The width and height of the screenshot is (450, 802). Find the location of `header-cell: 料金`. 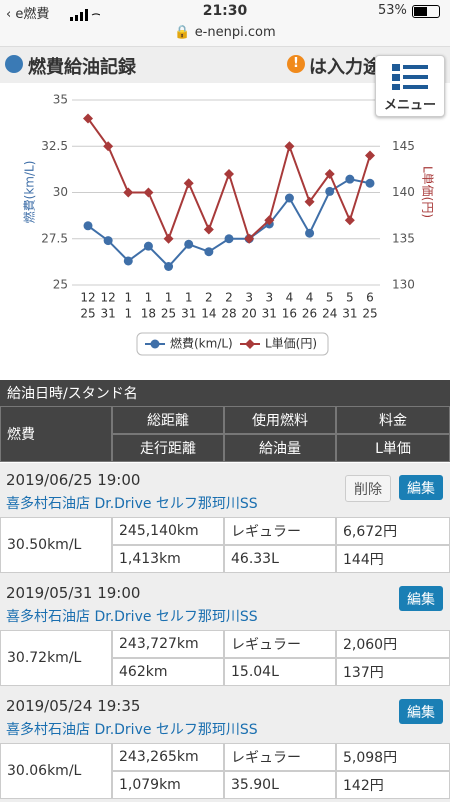

header-cell: 料金 is located at coordinates (393, 420).